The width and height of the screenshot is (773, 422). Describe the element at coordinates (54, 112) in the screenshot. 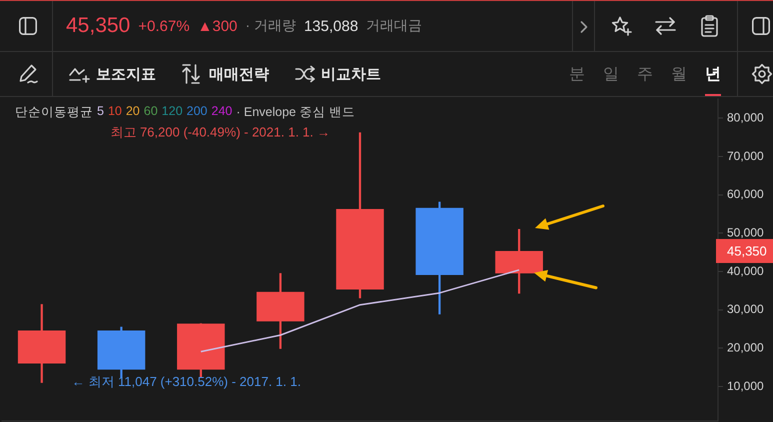

I see `legend-title: 단순이동평균` at that location.